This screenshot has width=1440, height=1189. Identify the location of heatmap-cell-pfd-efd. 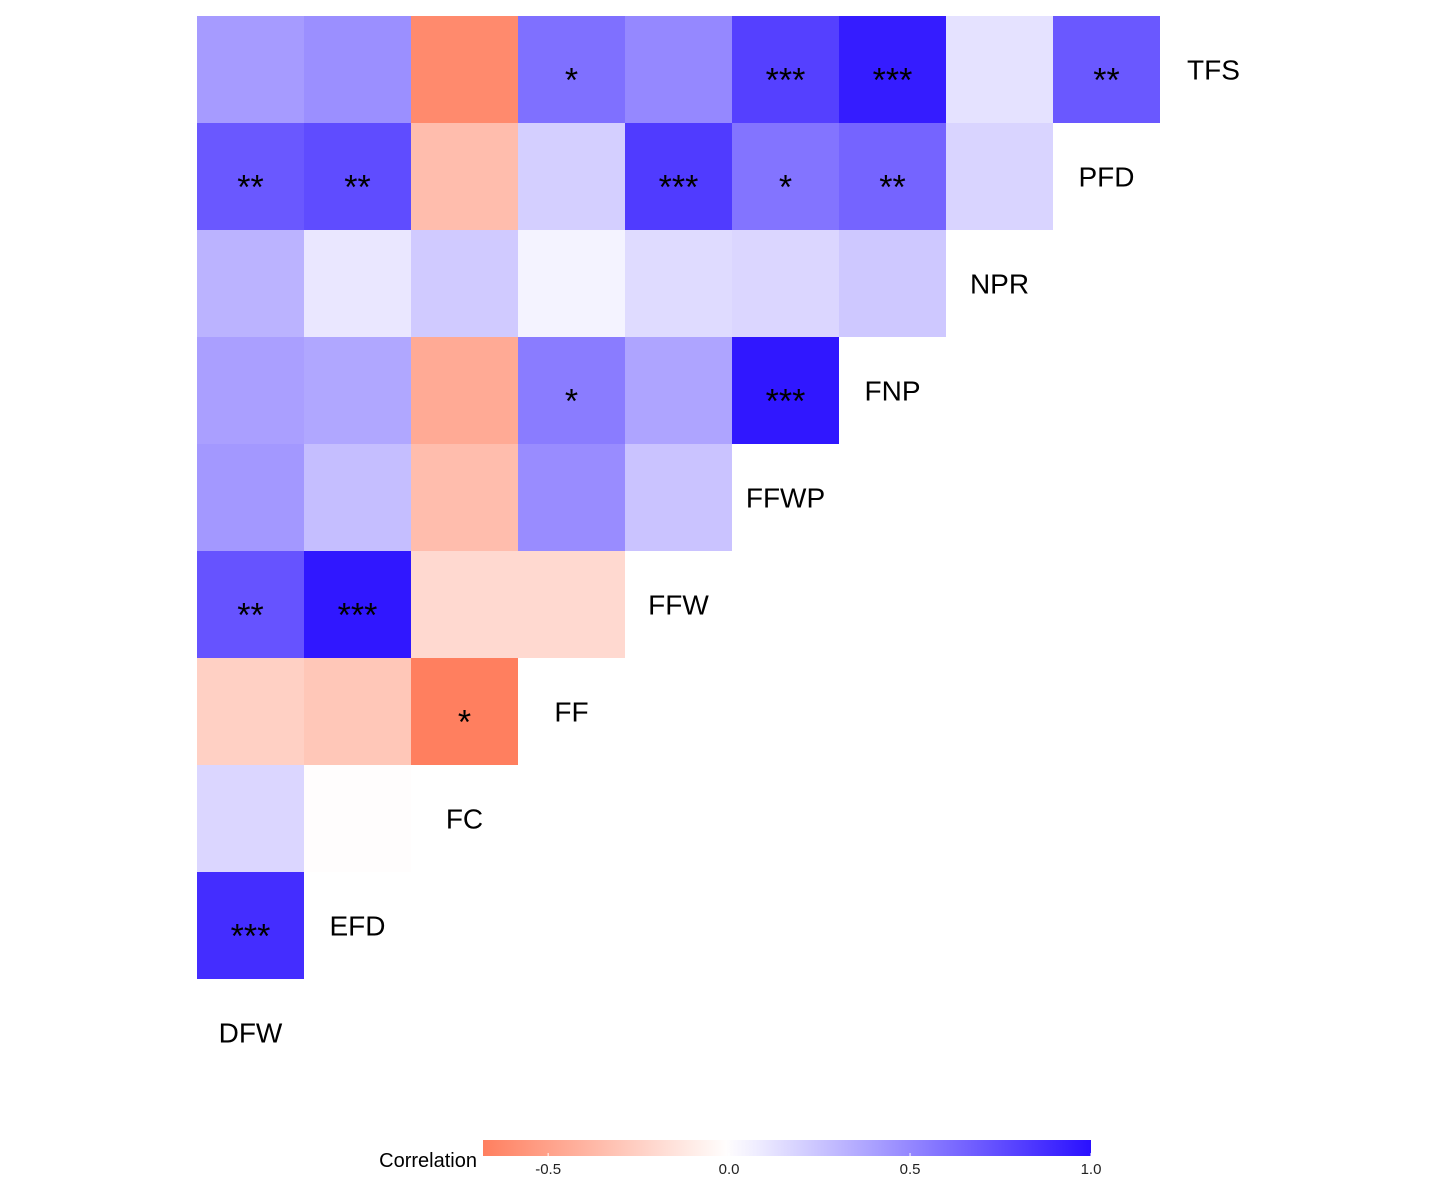
(357, 176).